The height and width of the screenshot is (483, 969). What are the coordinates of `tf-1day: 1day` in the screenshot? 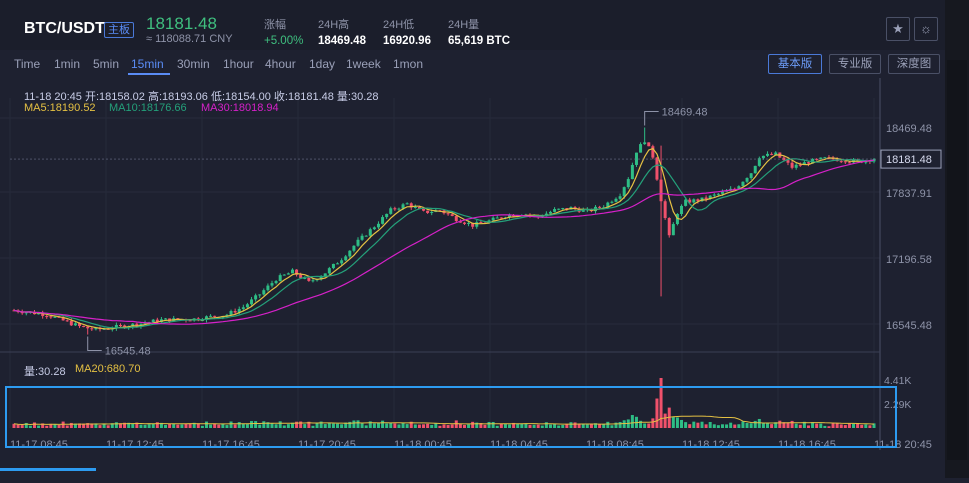 It's located at (322, 64).